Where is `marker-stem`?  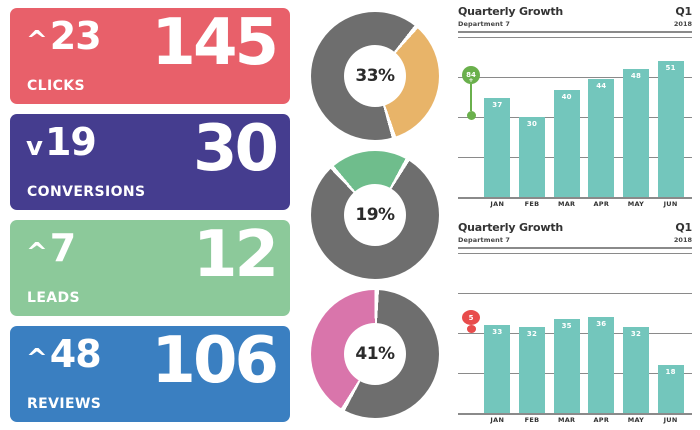
marker-stem is located at coordinates (471, 97).